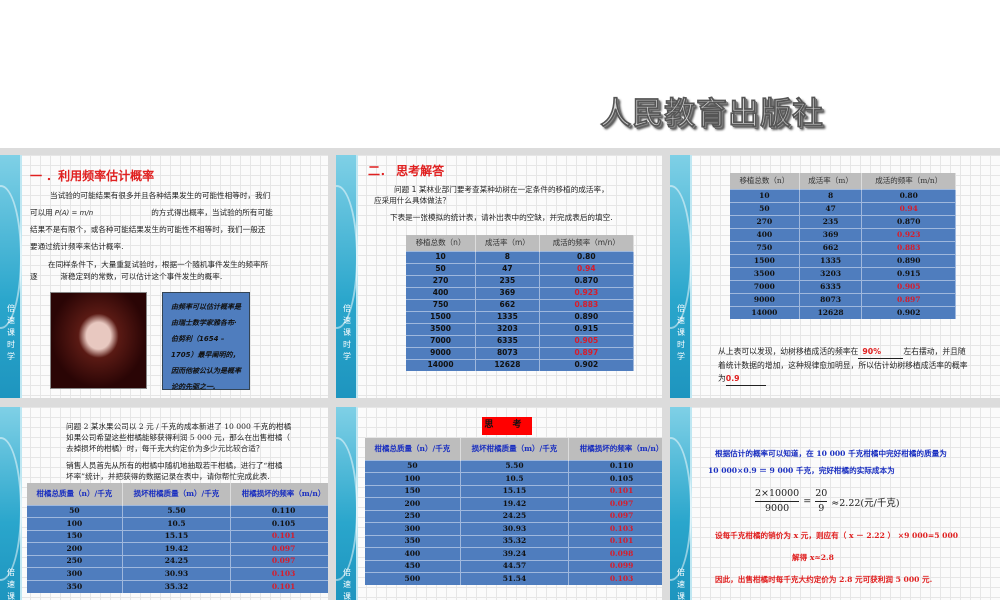  Describe the element at coordinates (843, 208) in the screenshot. I see `table-row: 50 47 0.94` at that location.